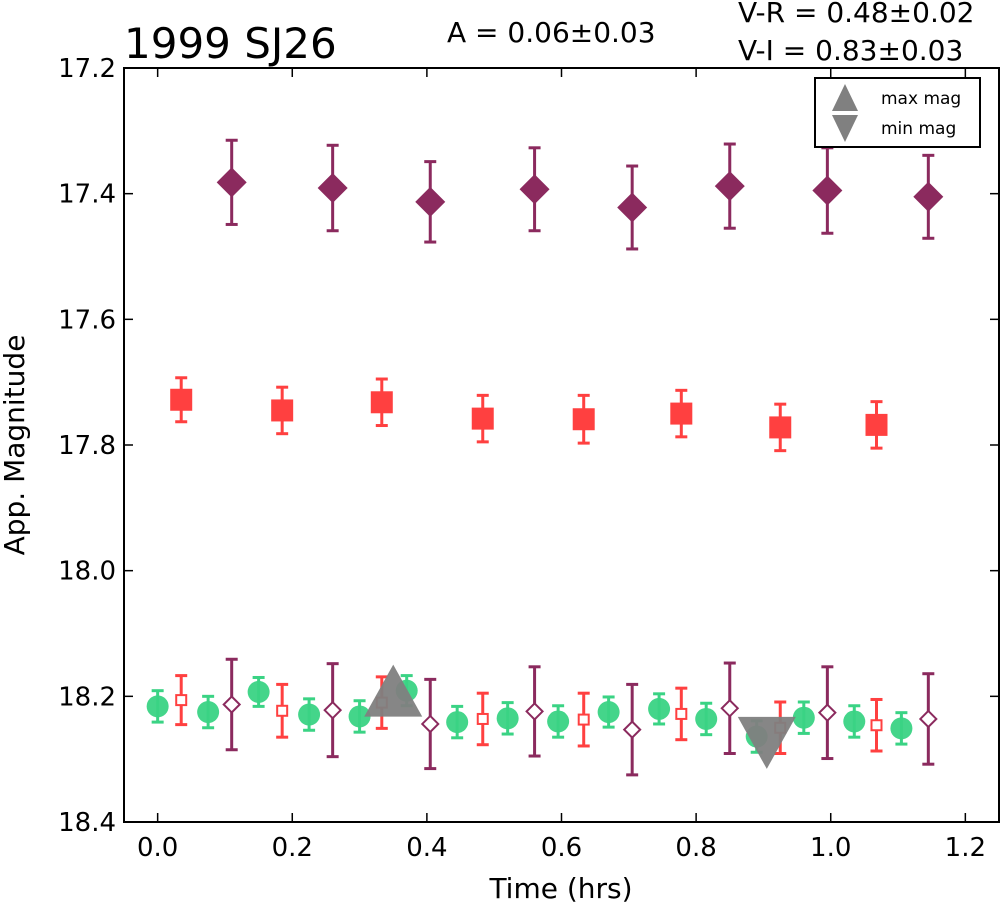 The image size is (1001, 904). Describe the element at coordinates (87, 446) in the screenshot. I see `y-tick-label: 17.8` at that location.